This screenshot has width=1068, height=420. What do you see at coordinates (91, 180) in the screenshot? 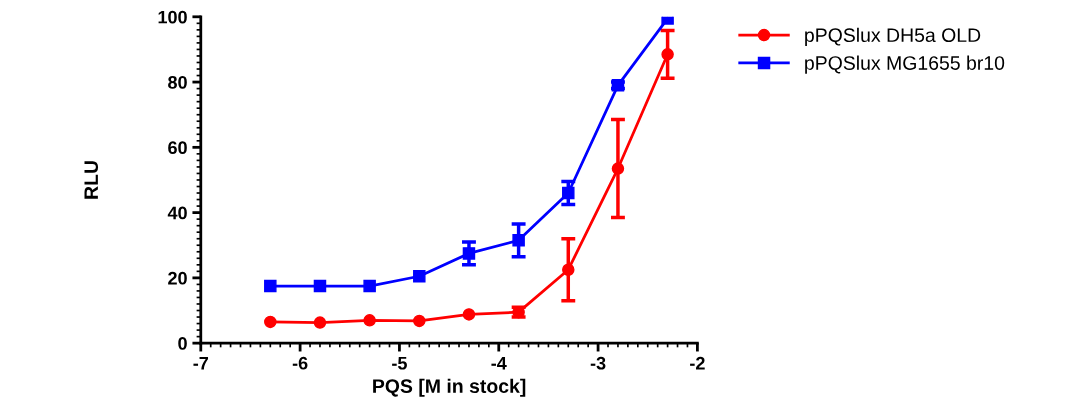
I see `y-axis-title: RLU` at bounding box center [91, 180].